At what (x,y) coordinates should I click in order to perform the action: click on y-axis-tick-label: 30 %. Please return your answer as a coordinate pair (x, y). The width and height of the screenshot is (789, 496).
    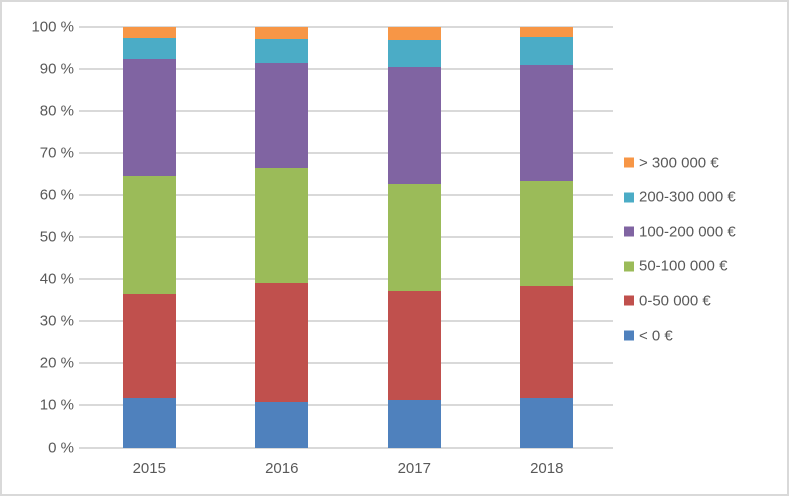
    Looking at the image, I should click on (56, 321).